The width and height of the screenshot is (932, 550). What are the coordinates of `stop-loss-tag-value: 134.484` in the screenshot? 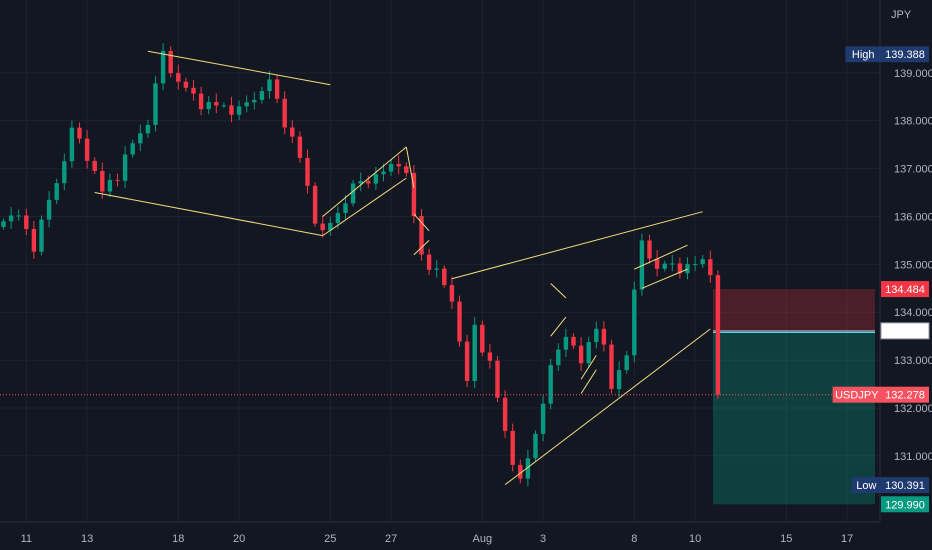 It's located at (905, 290).